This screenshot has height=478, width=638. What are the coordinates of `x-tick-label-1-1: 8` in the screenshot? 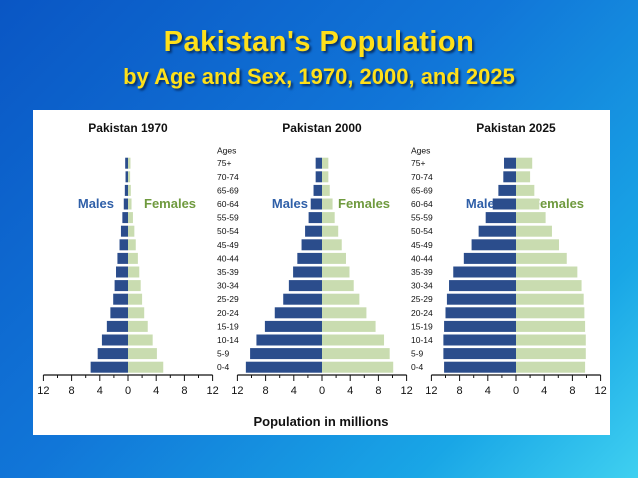 It's located at (72, 391).